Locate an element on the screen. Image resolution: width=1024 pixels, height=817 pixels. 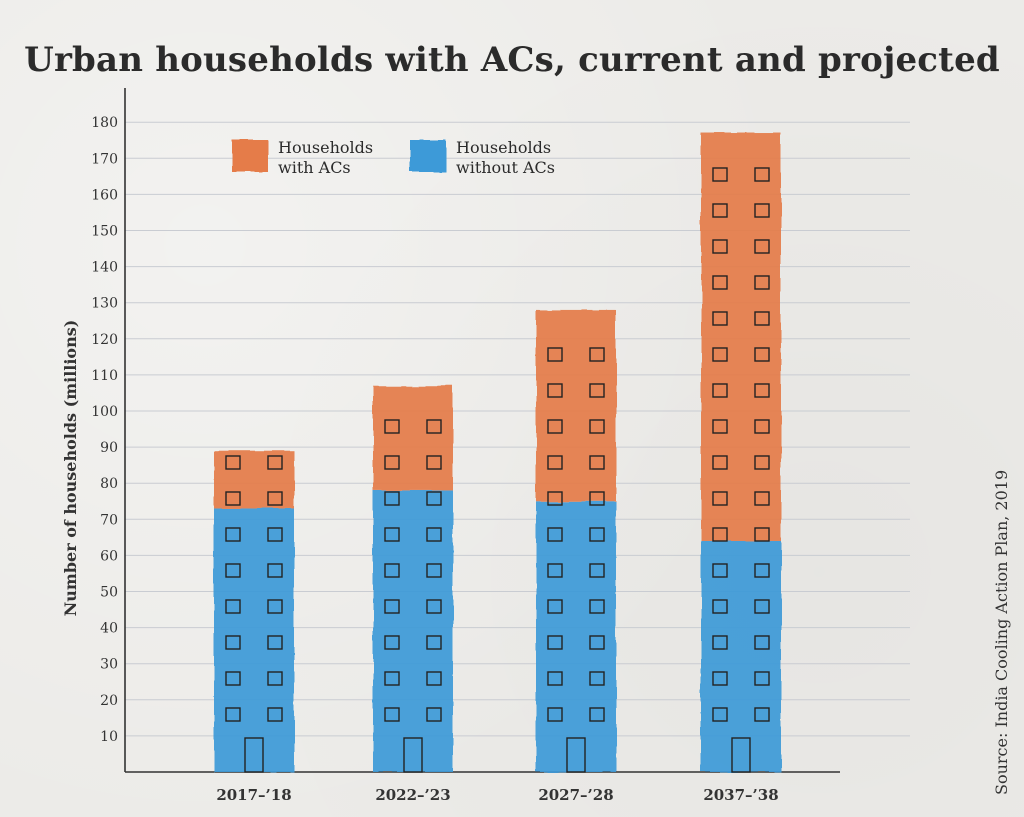
y-tick-label: 90 is located at coordinates (109, 448).